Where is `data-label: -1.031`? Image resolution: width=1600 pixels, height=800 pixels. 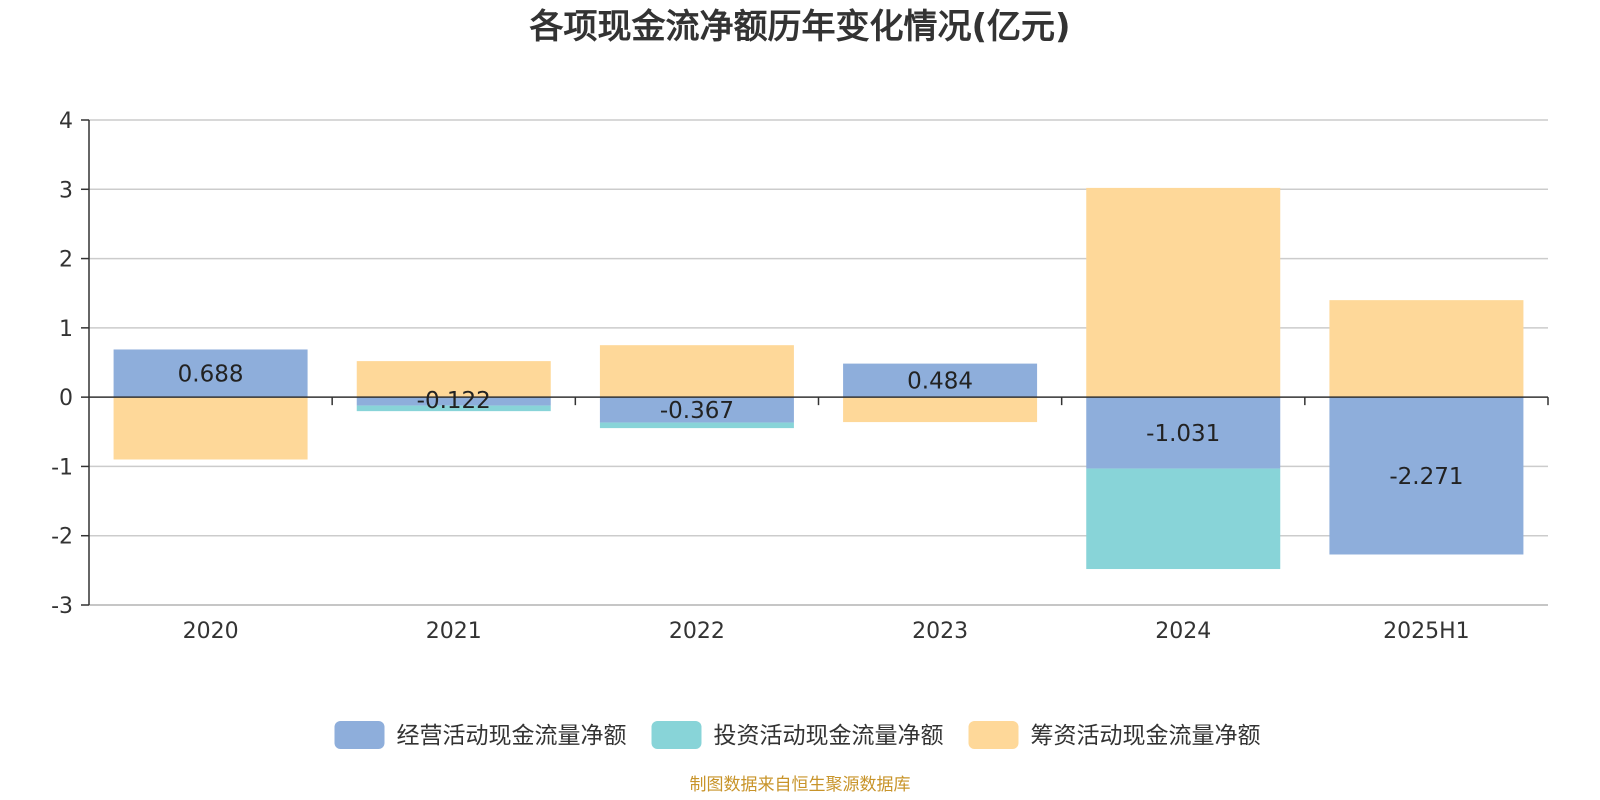 data-label: -1.031 is located at coordinates (1183, 434).